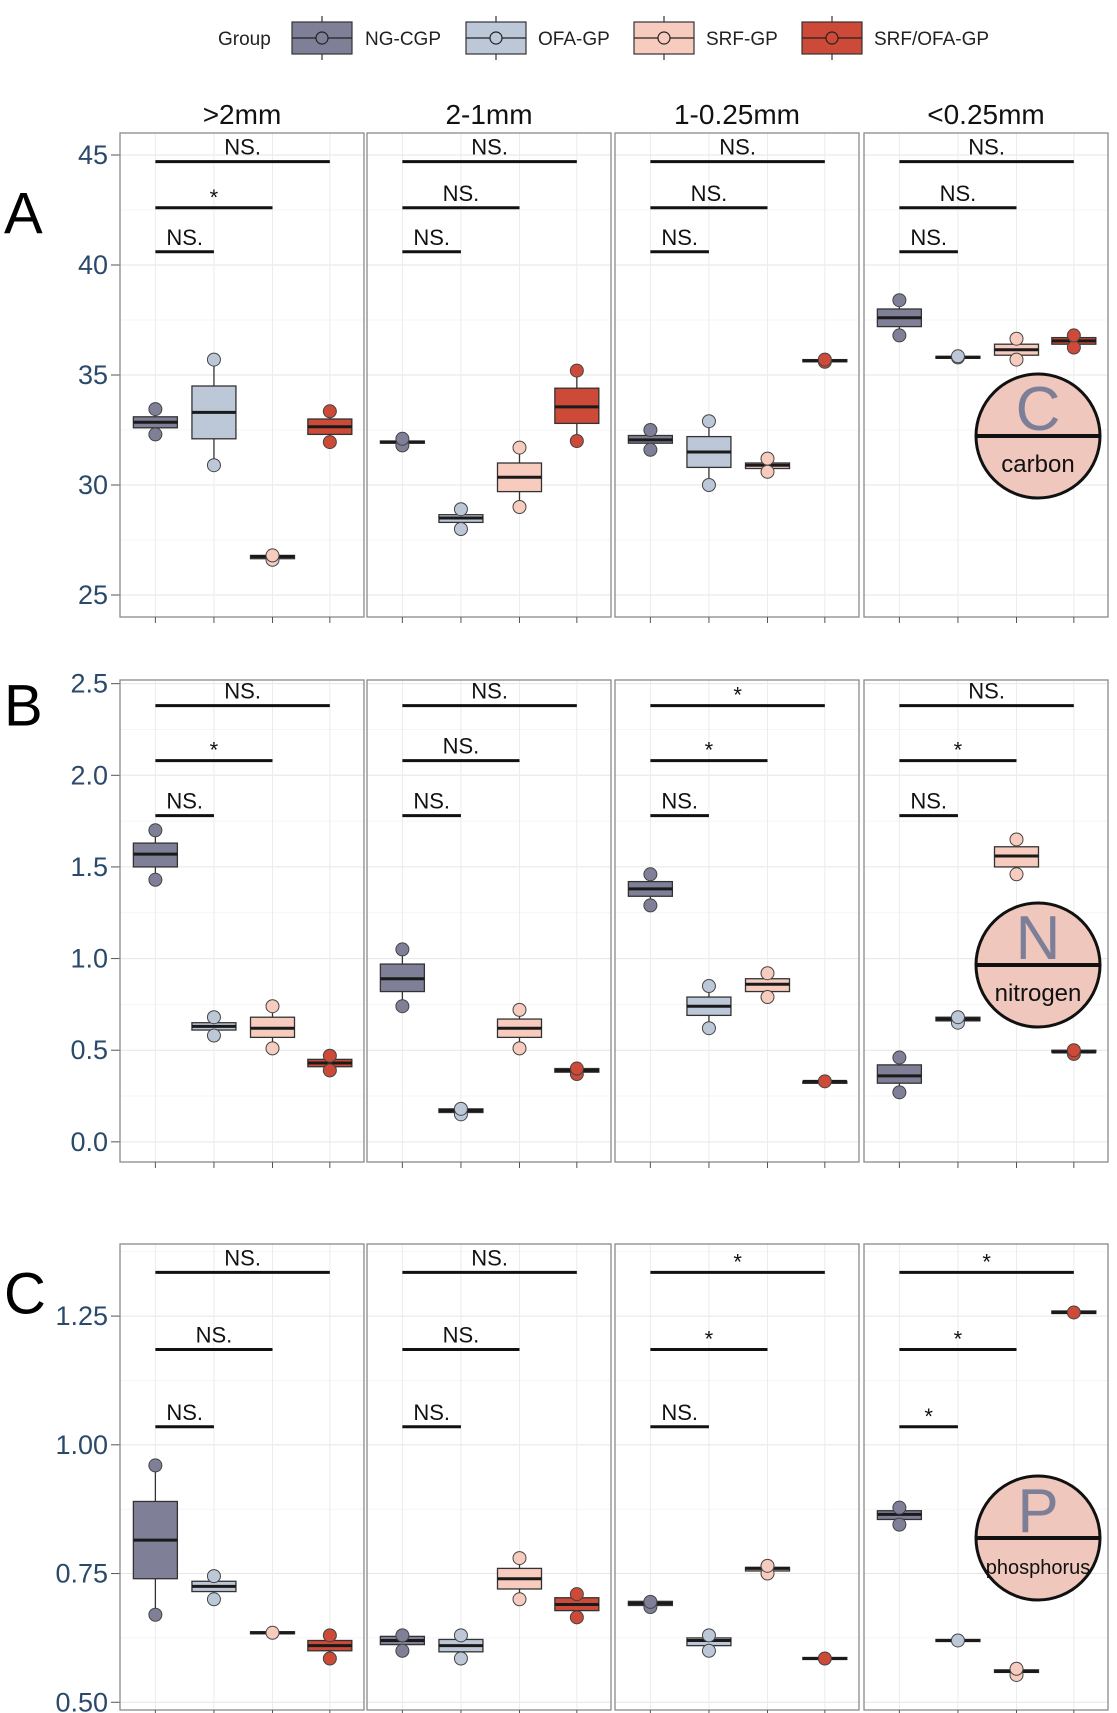  Describe the element at coordinates (89, 775) in the screenshot. I see `y-tick-label: 2.0` at that location.